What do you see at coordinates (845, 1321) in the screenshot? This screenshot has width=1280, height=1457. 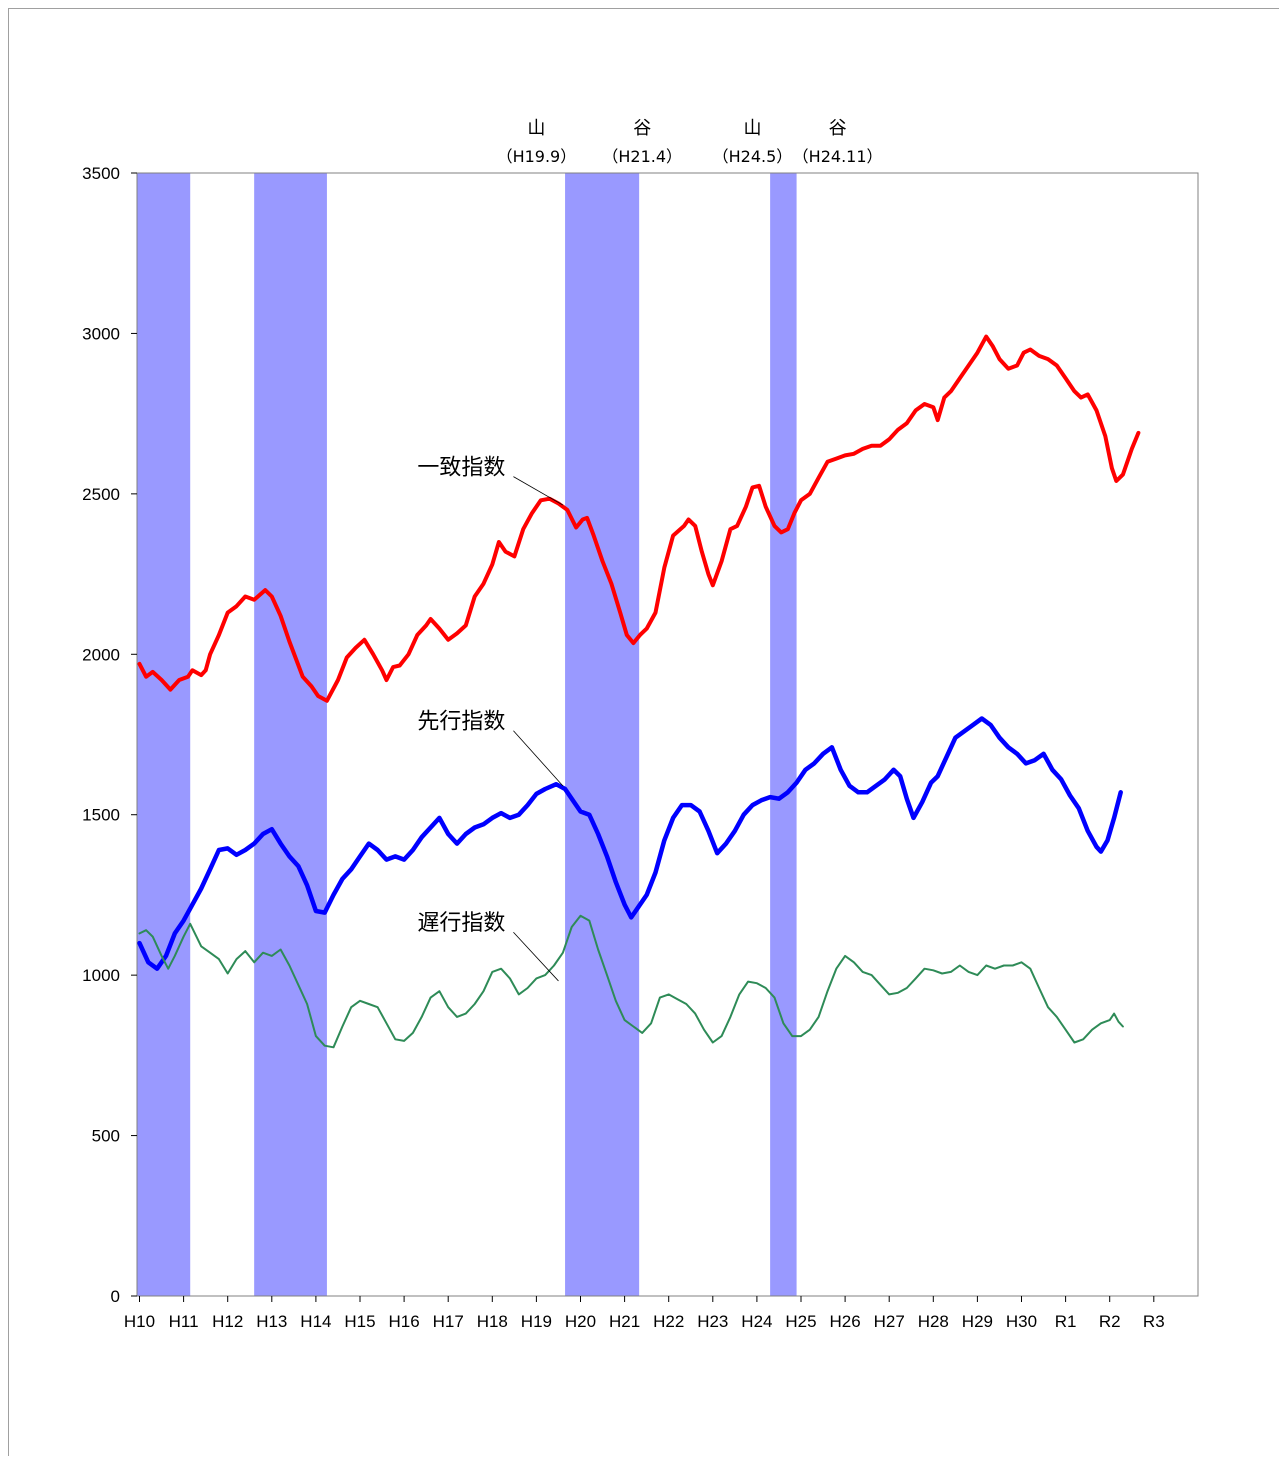 I see `x-tick-label: H26` at bounding box center [845, 1321].